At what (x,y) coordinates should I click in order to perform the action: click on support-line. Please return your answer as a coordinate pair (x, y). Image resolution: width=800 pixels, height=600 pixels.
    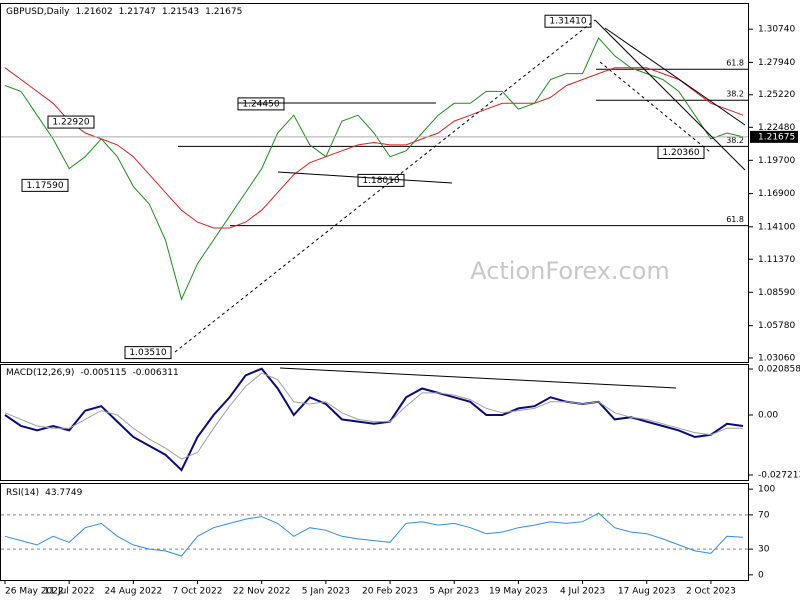
    Looking at the image, I should click on (365, 177).